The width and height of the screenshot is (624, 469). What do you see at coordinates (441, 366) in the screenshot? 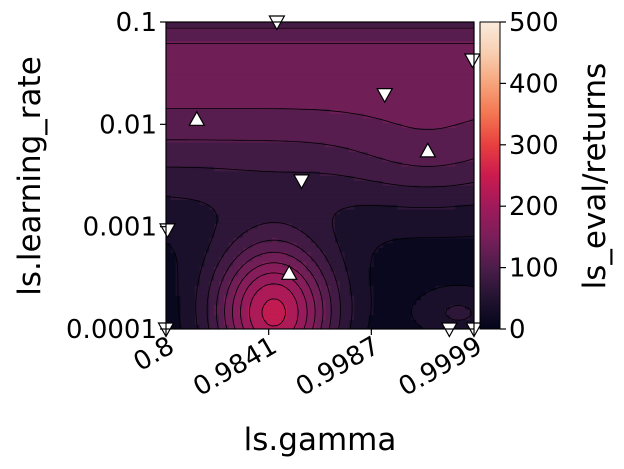
I see `x-tick-label: 0.9999` at bounding box center [441, 366].